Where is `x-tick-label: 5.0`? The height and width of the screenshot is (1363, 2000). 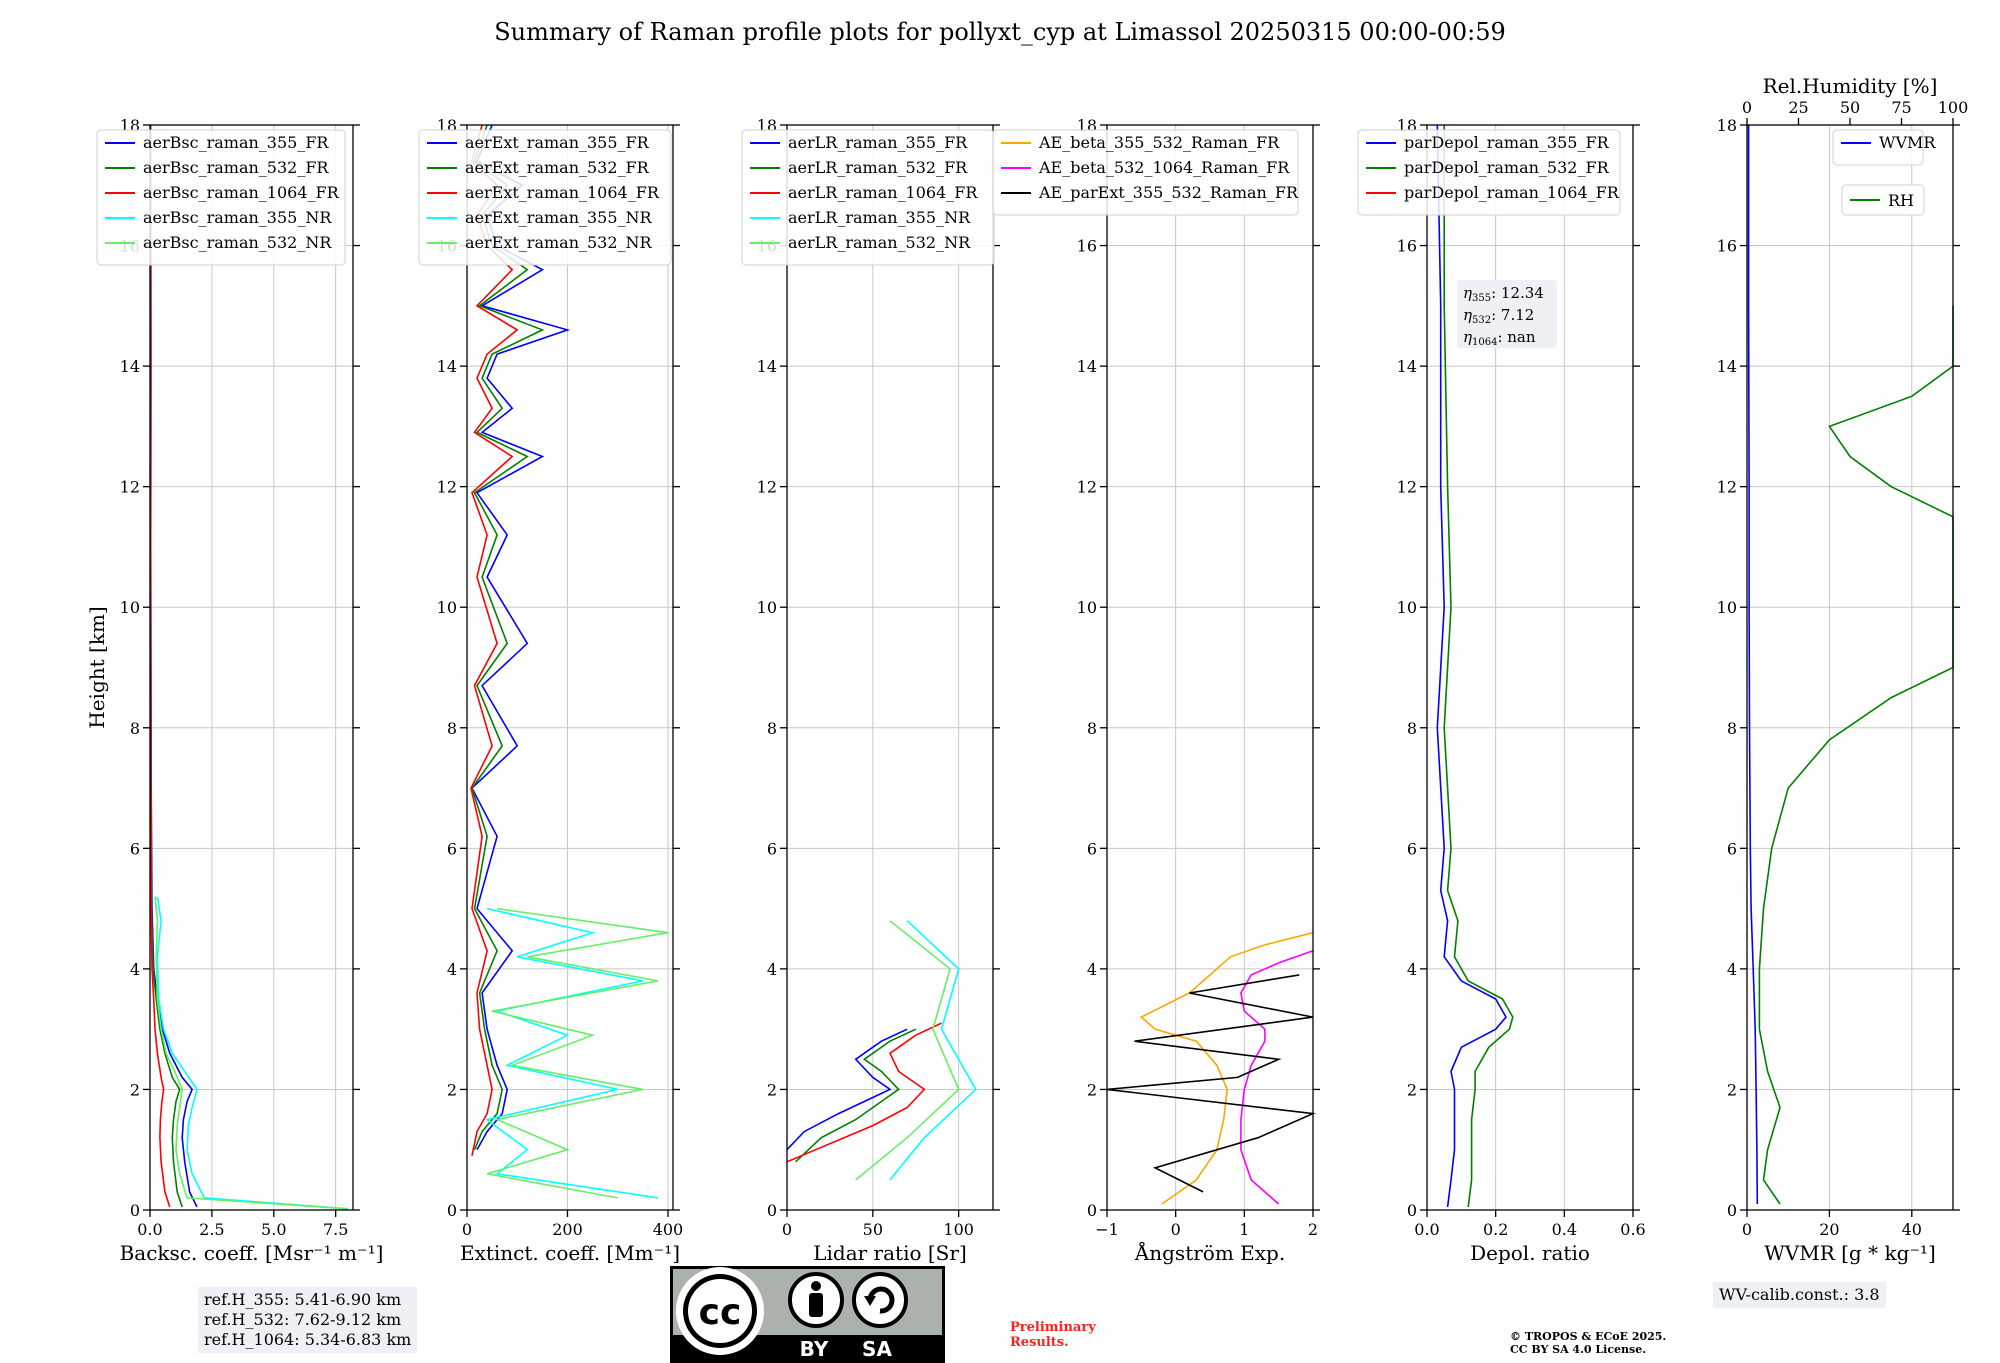
x-tick-label: 5.0 is located at coordinates (273, 1229).